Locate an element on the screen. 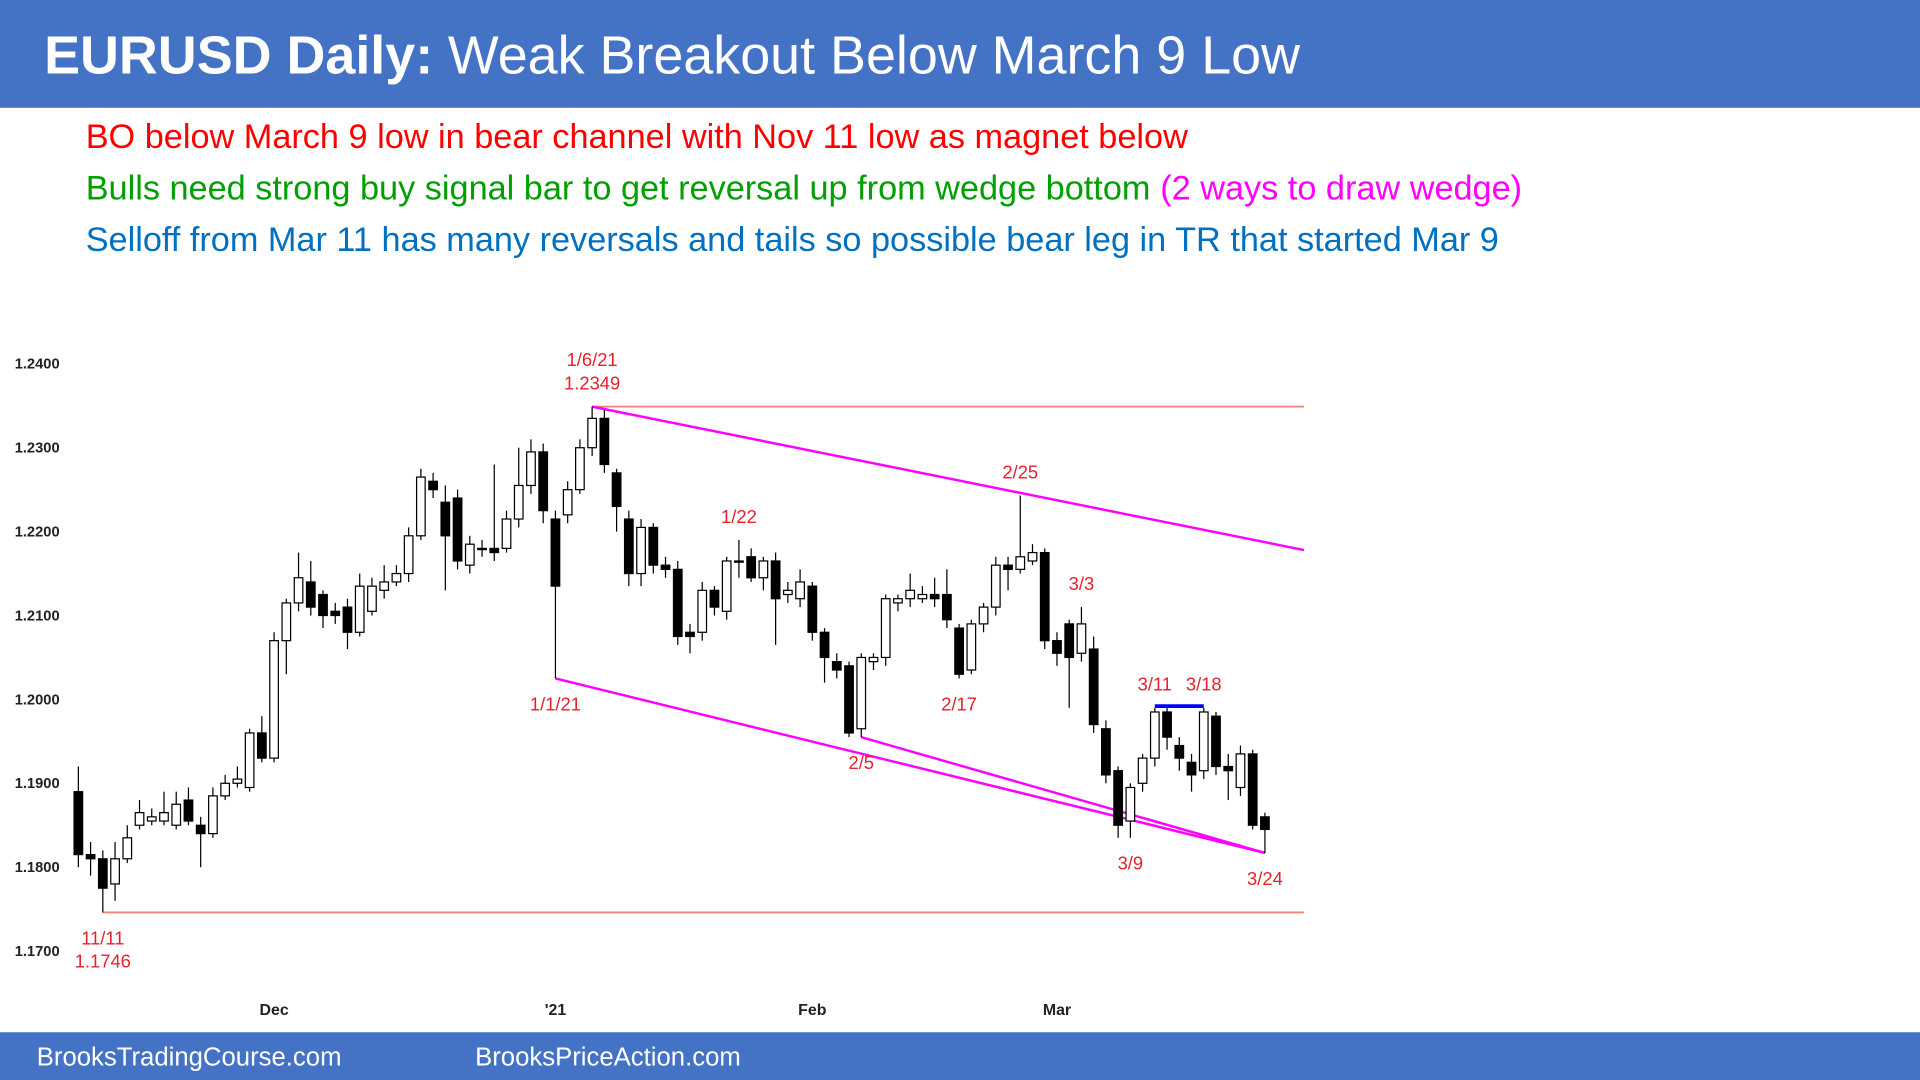 The height and width of the screenshot is (1080, 1920). y-tick-label: 1.2400 is located at coordinates (37, 365).